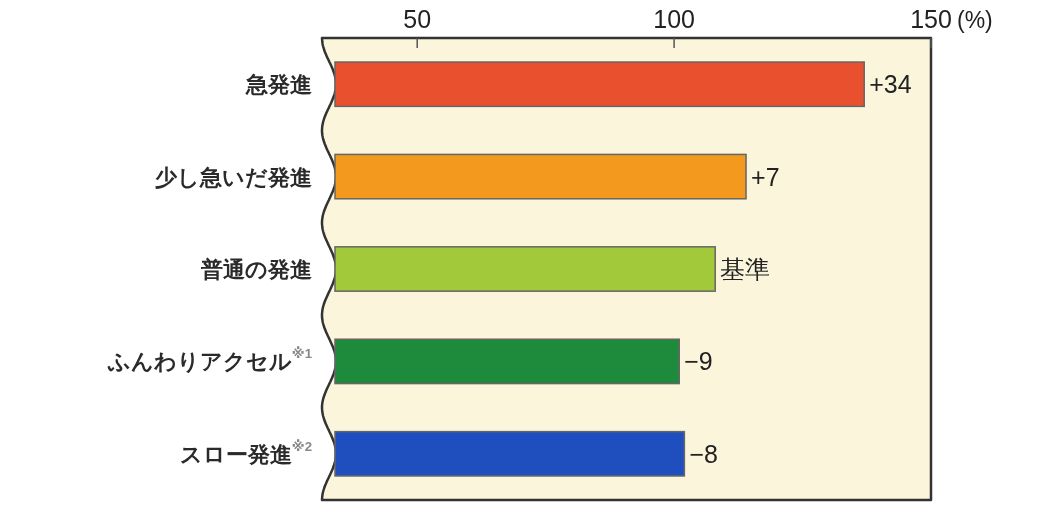 This screenshot has height=507, width=1041. Describe the element at coordinates (975, 20) in the screenshot. I see `x-axis-title: (%)` at that location.